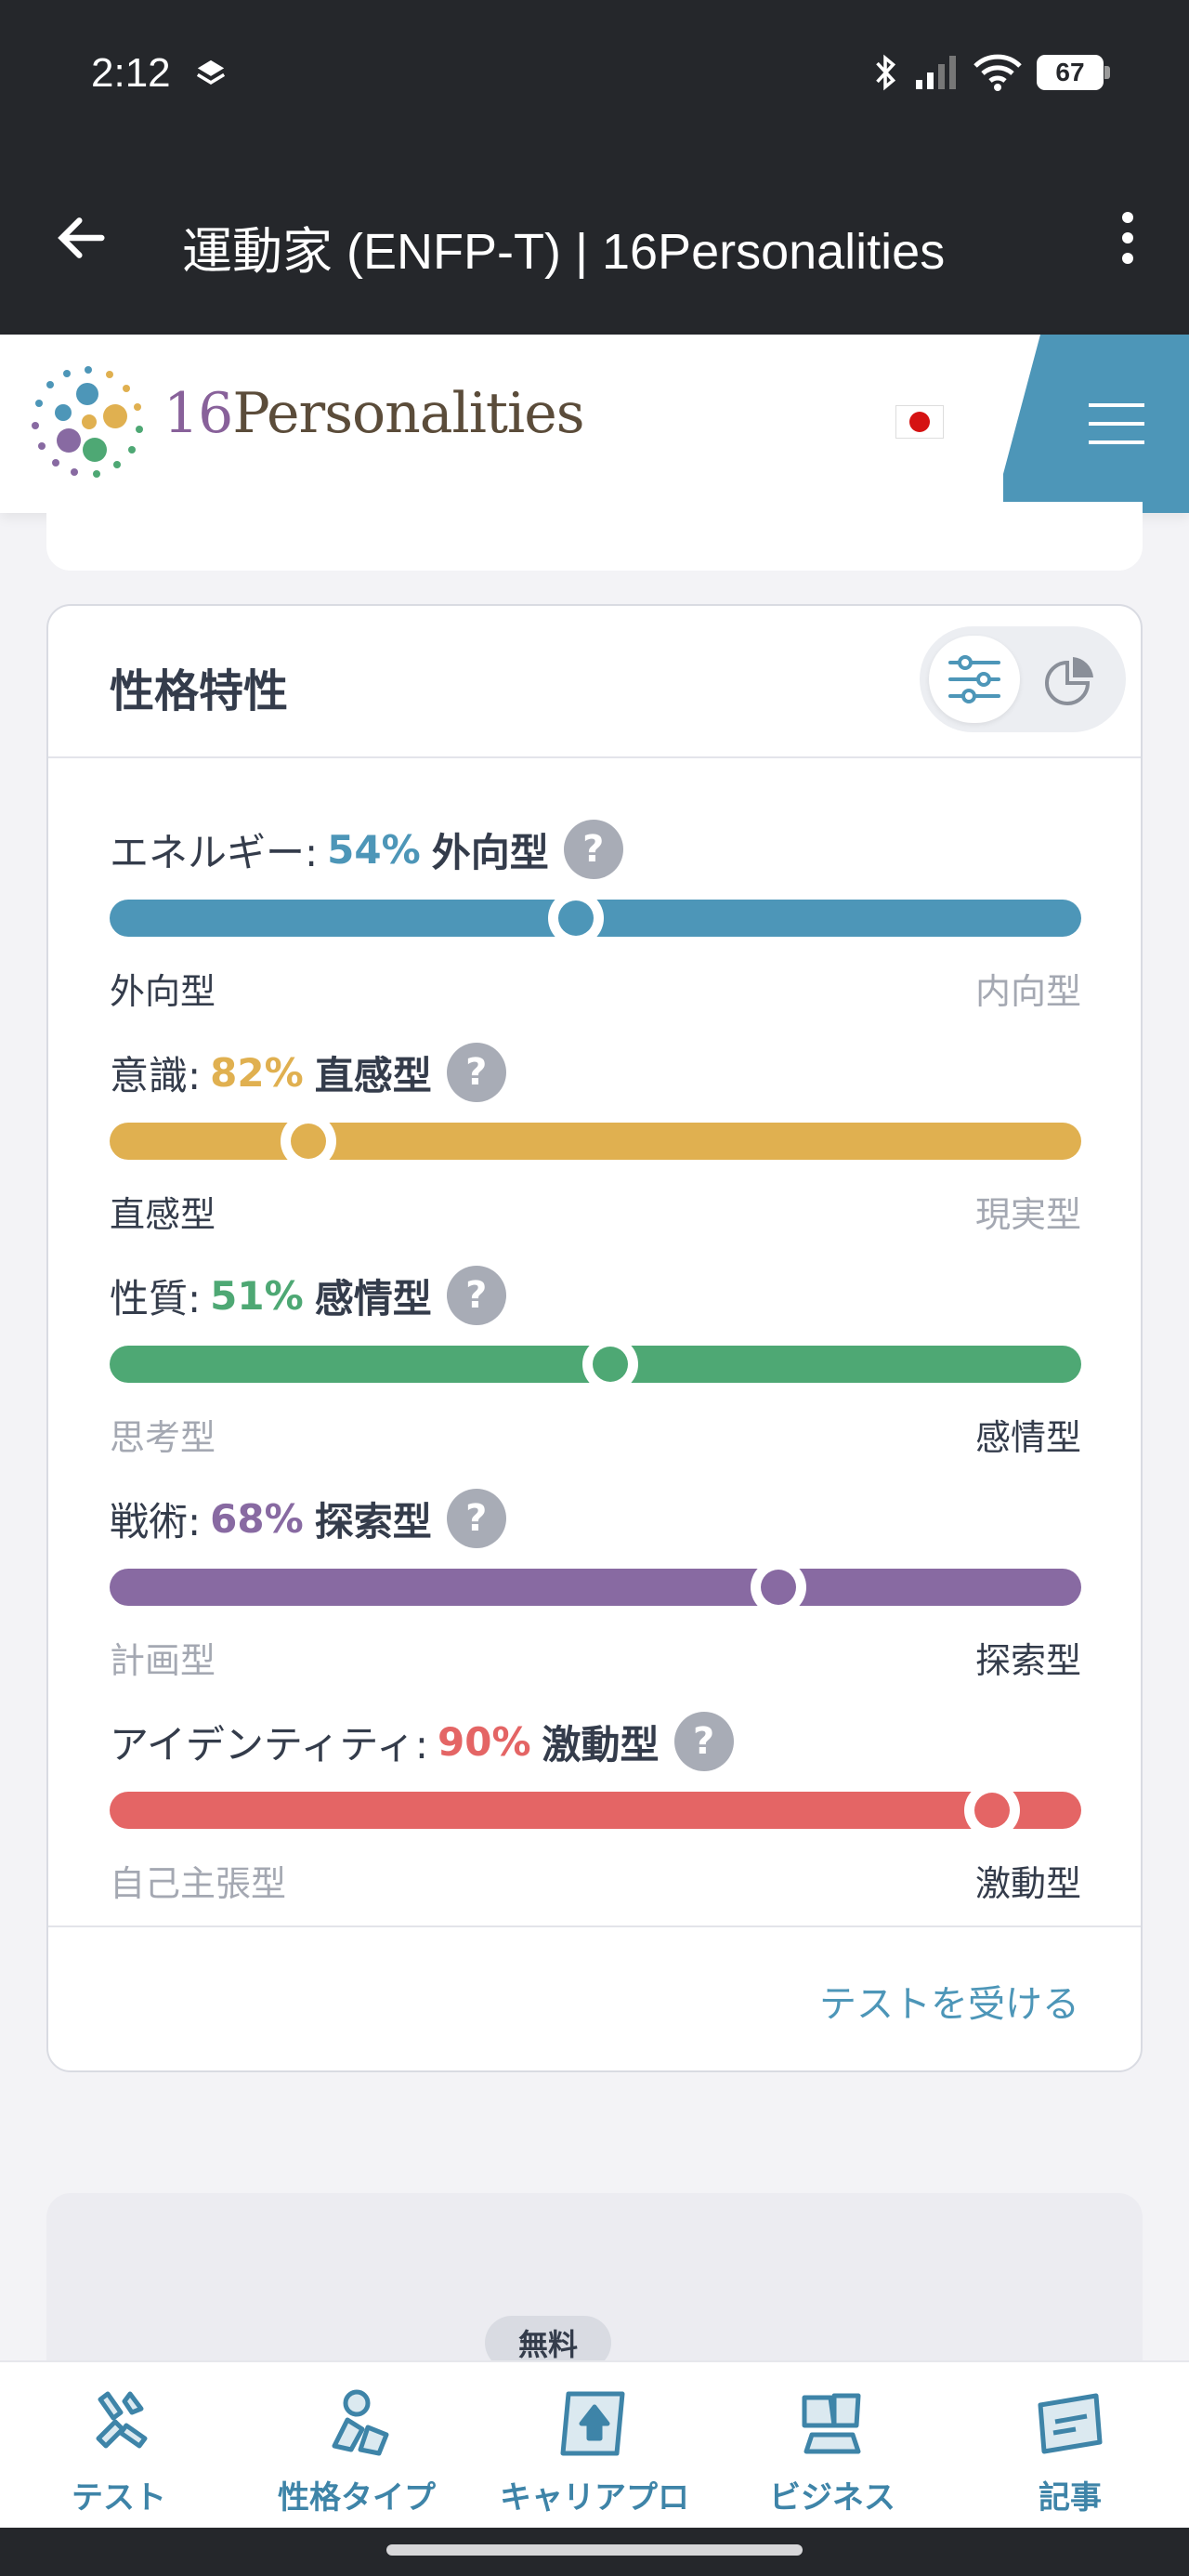  I want to click on trait-right-label: 激動型, so click(1027, 1883).